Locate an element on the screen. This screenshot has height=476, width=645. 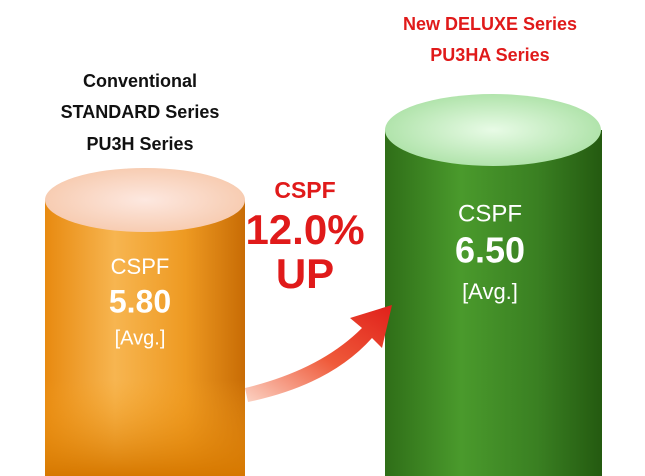
right-note: [Avg.] is located at coordinates (490, 291).